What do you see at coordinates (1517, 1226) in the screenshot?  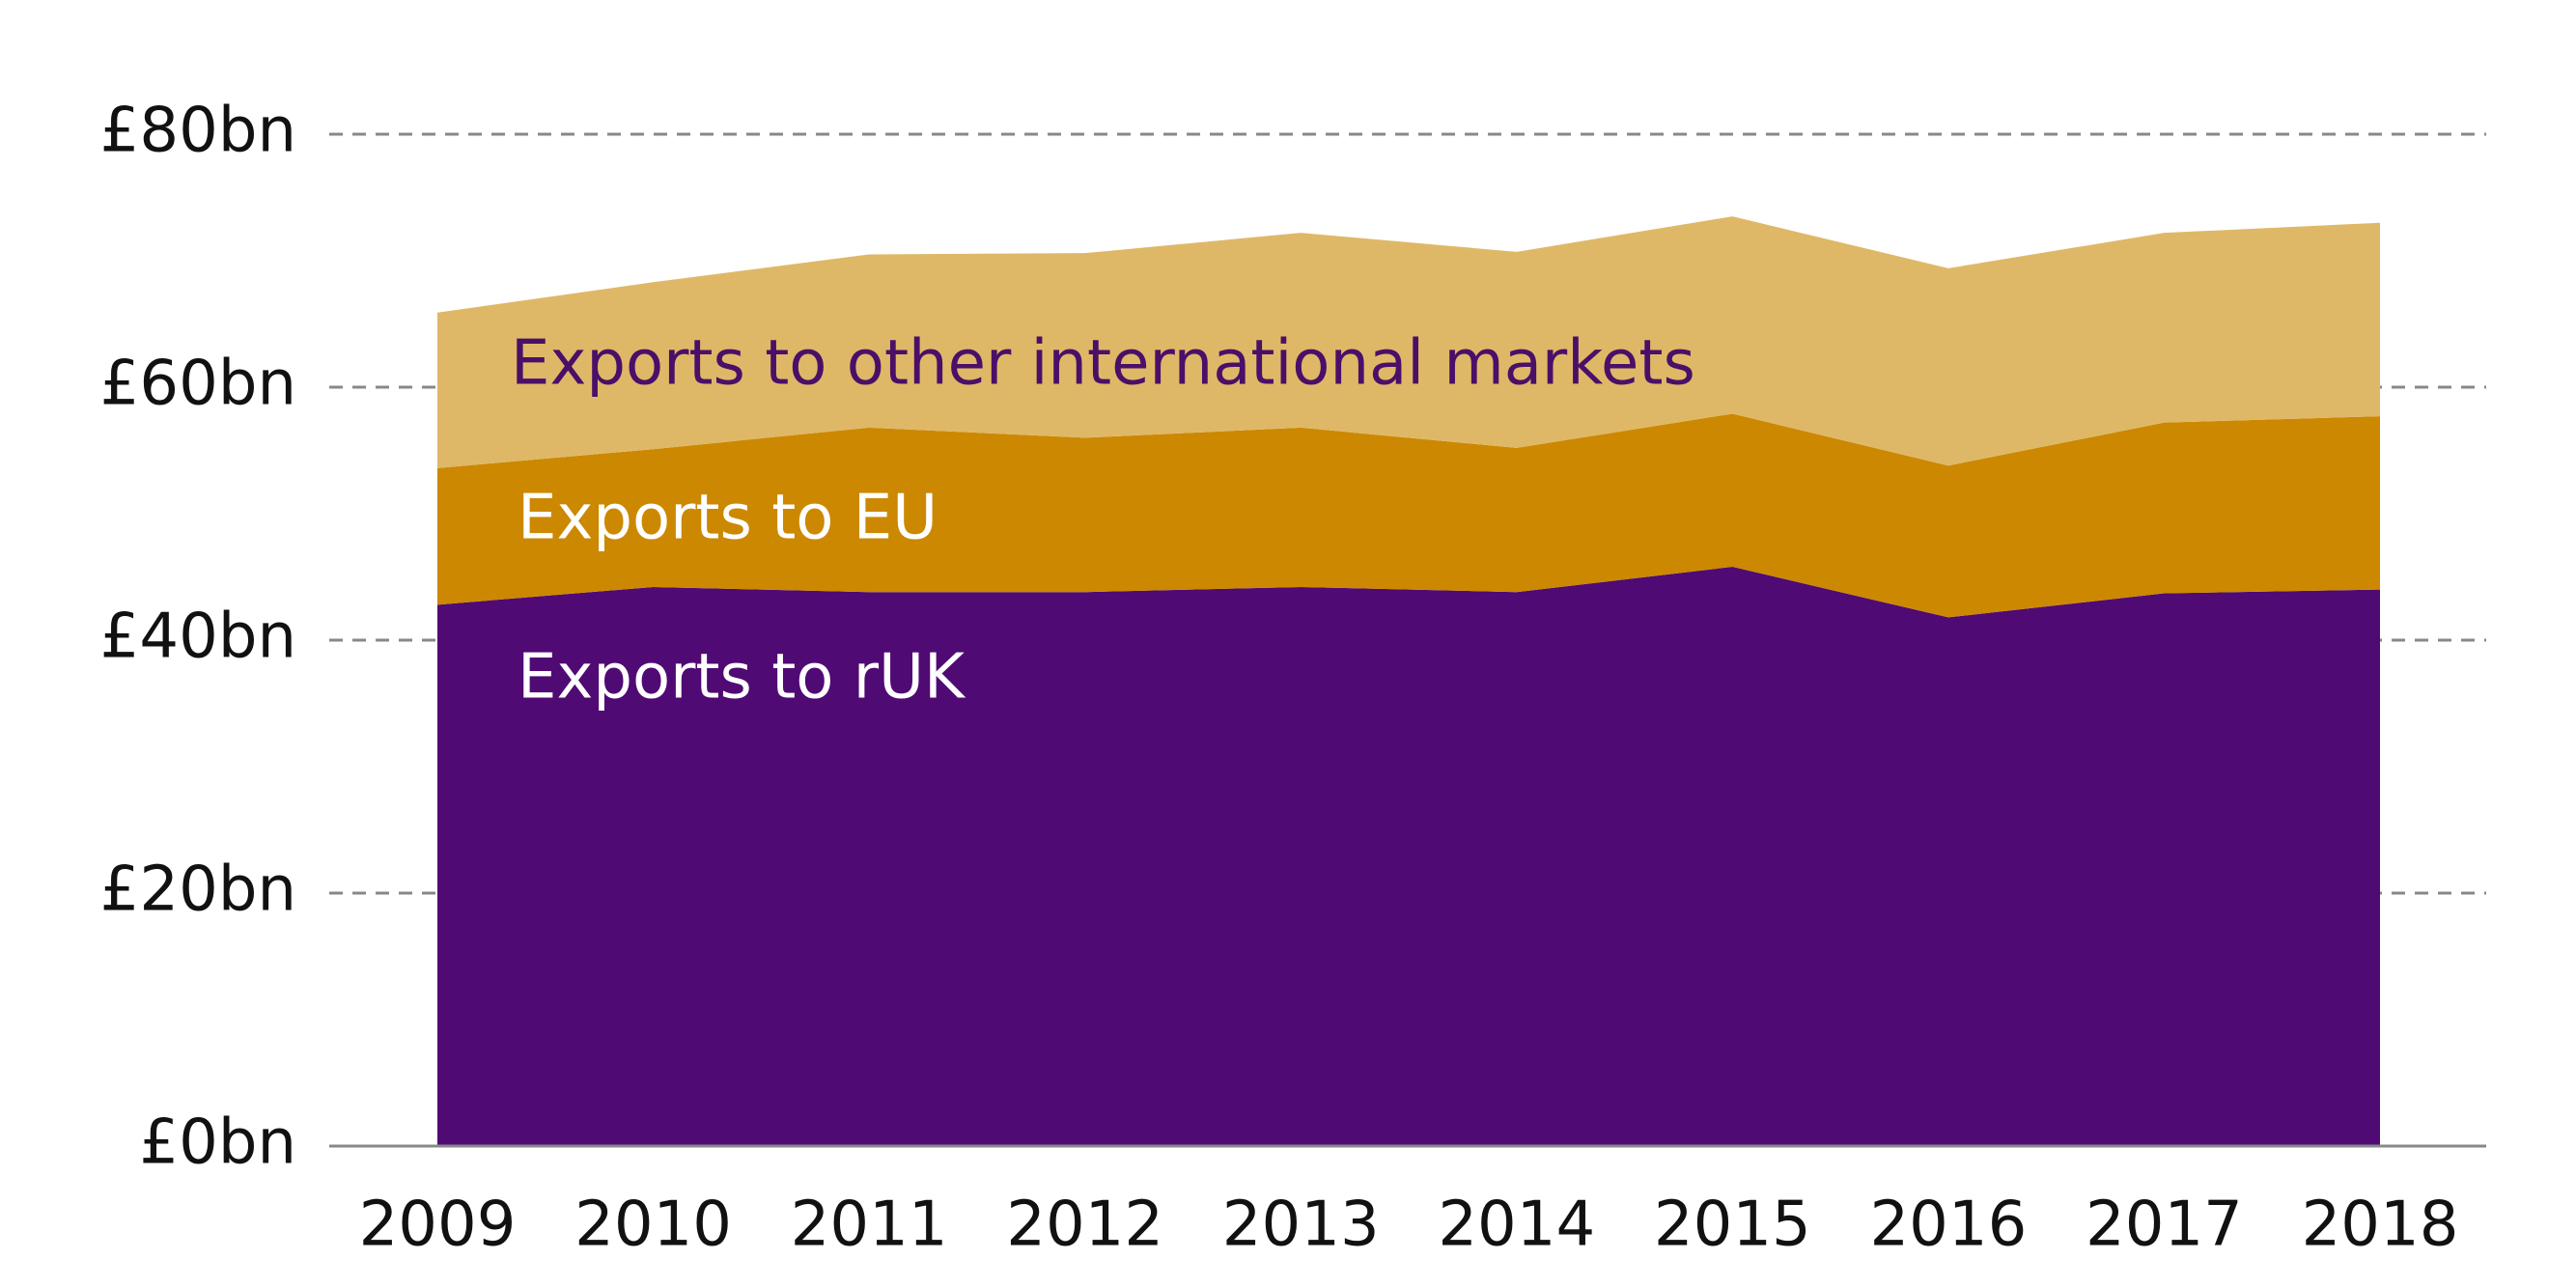 I see `x-tick-label: 2014` at bounding box center [1517, 1226].